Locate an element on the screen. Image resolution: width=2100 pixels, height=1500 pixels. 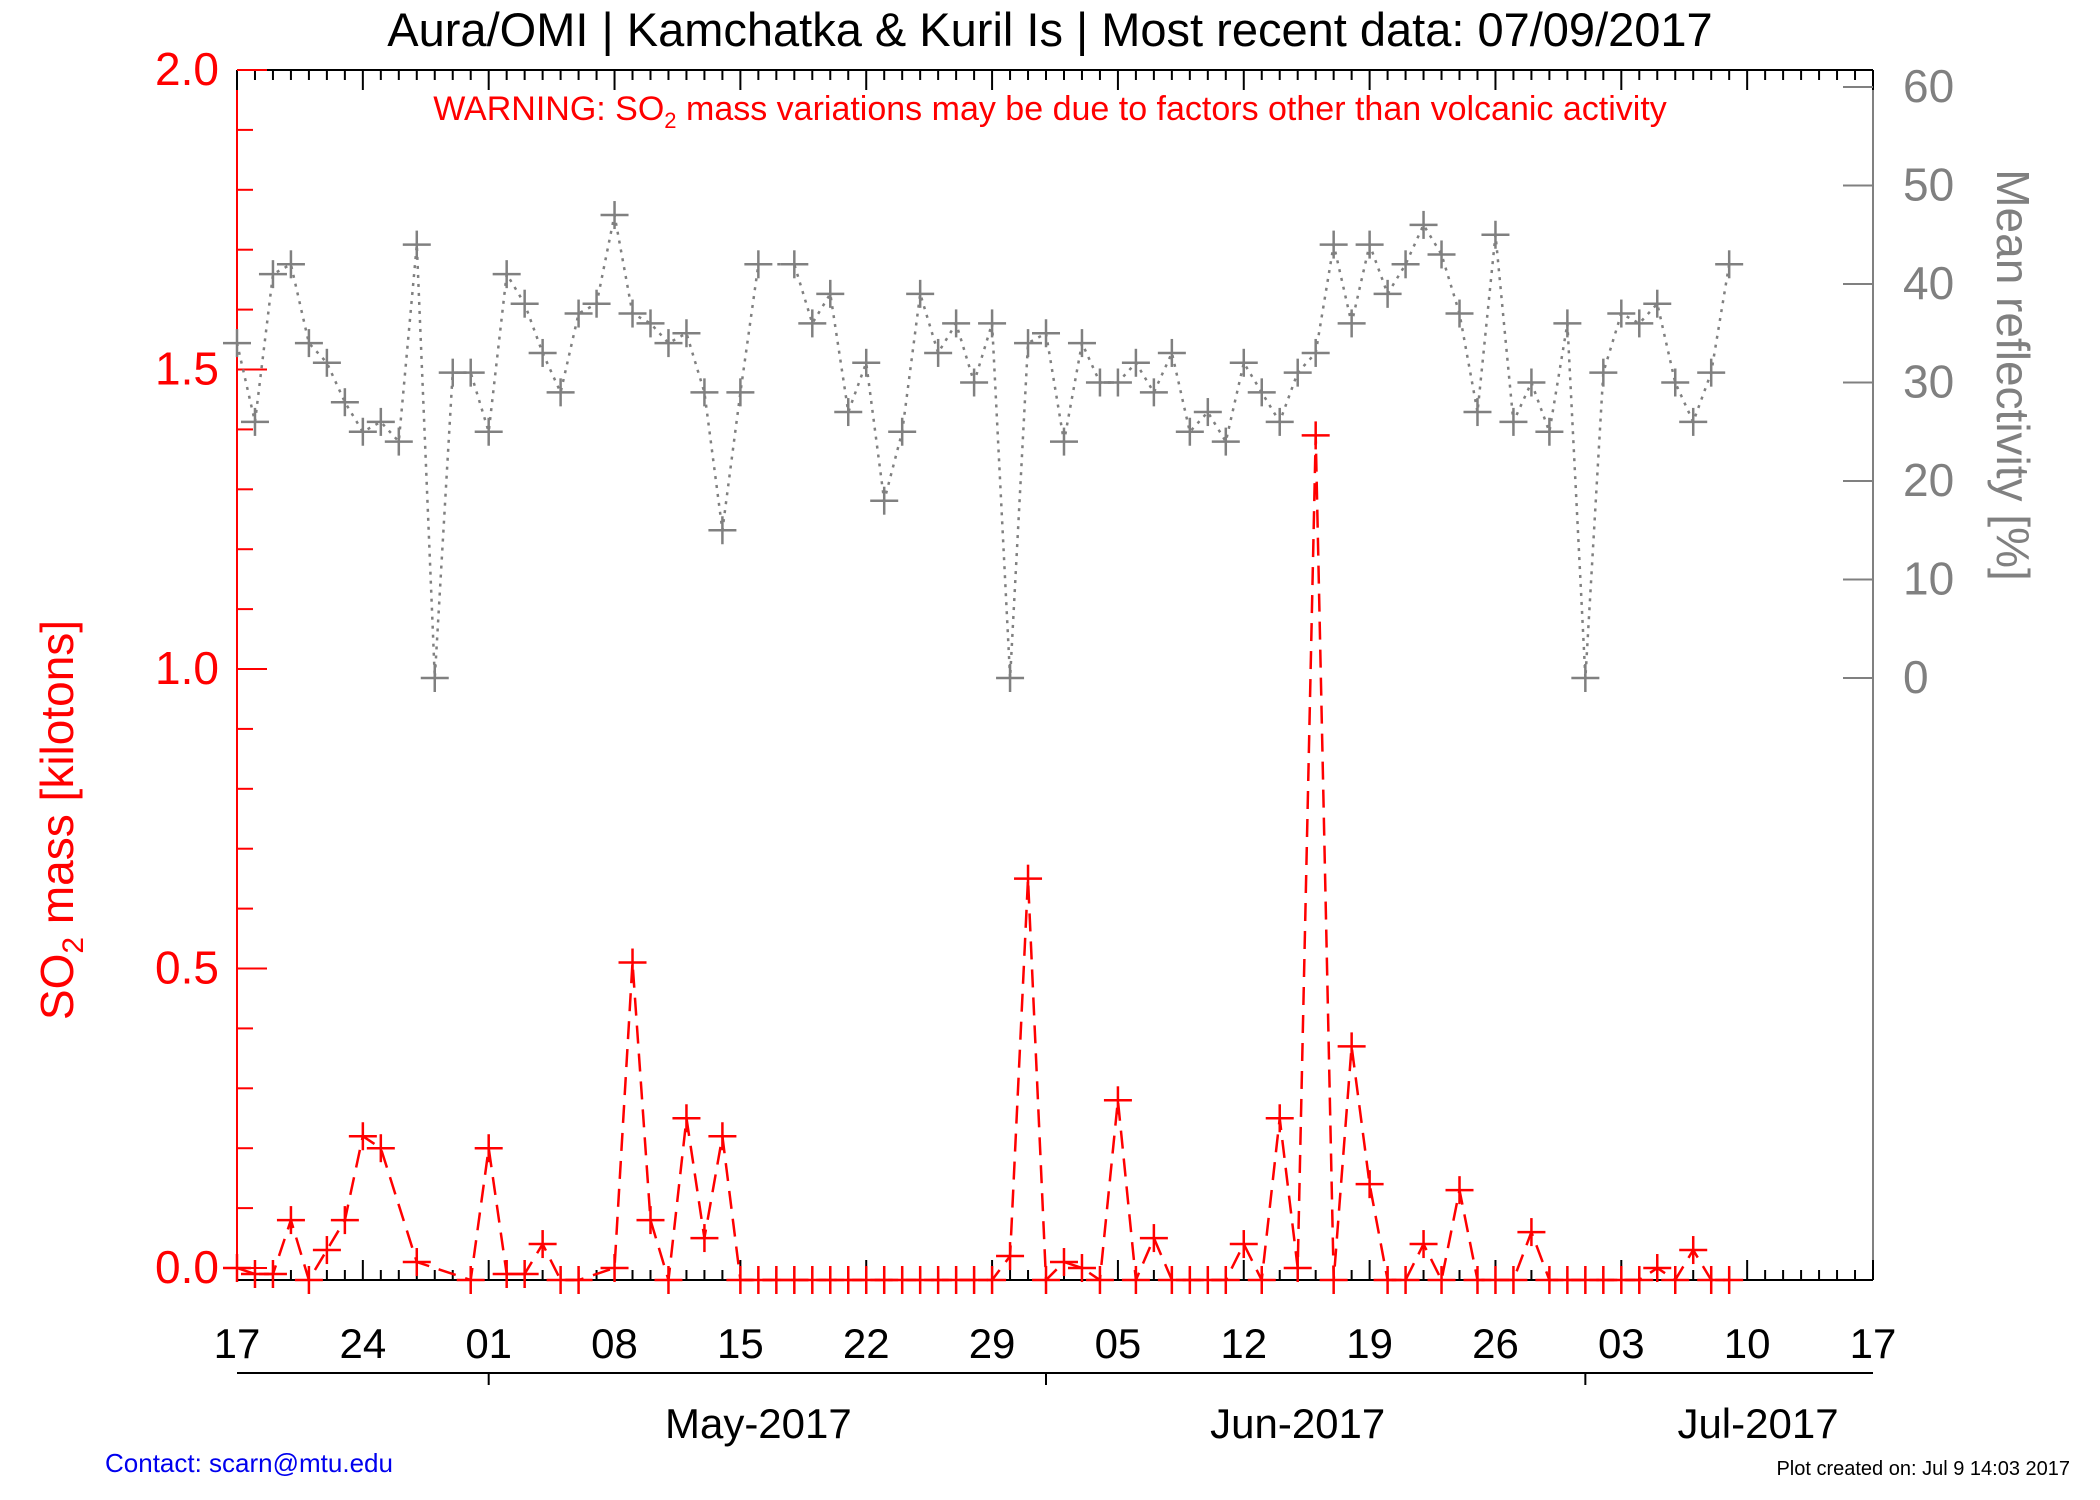
y-left-tick-label: 2.0 is located at coordinates (187, 69).